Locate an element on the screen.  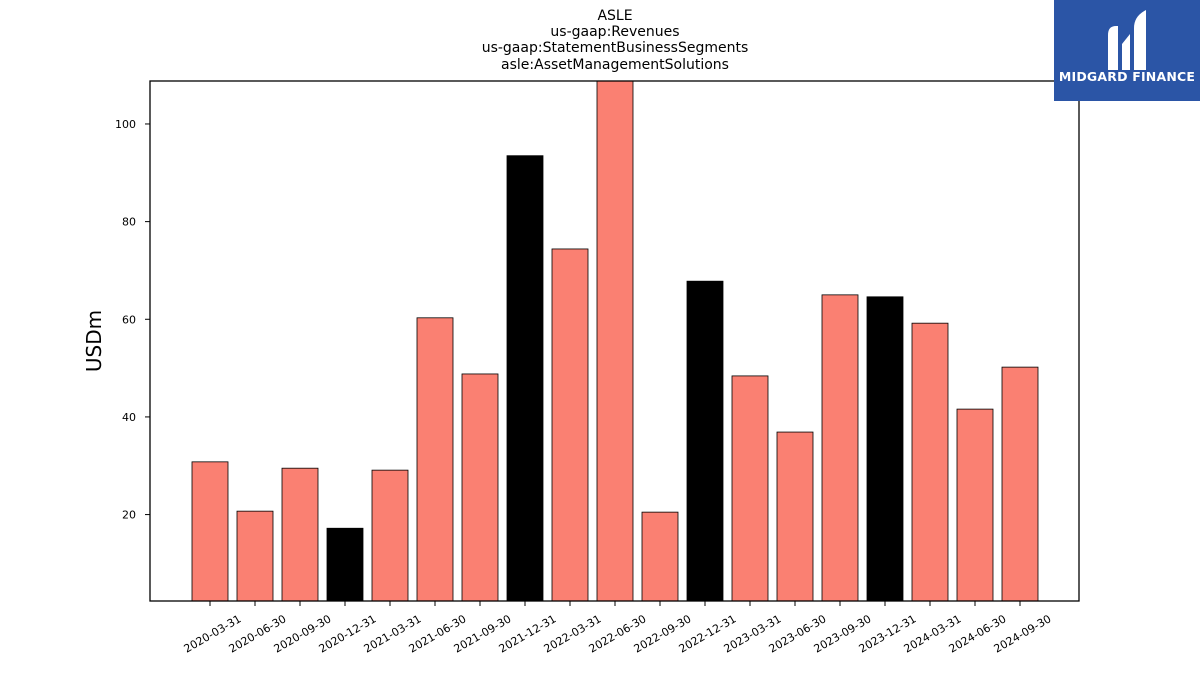
midgard-logo: MIDGARD FINANCE is located at coordinates (1127, 50).